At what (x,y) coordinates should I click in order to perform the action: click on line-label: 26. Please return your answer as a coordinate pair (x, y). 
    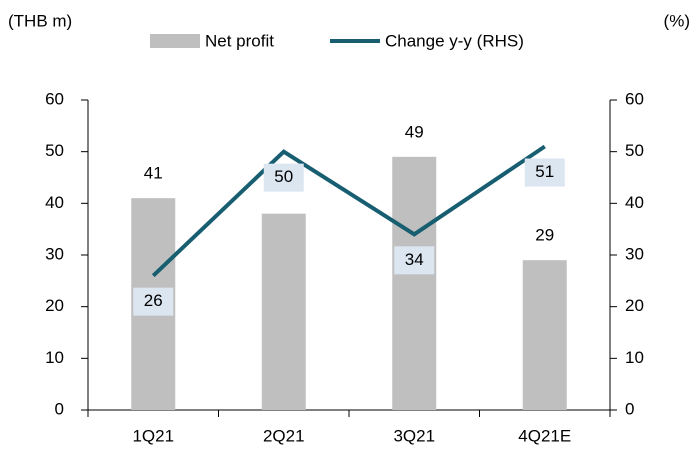
    Looking at the image, I should click on (153, 300).